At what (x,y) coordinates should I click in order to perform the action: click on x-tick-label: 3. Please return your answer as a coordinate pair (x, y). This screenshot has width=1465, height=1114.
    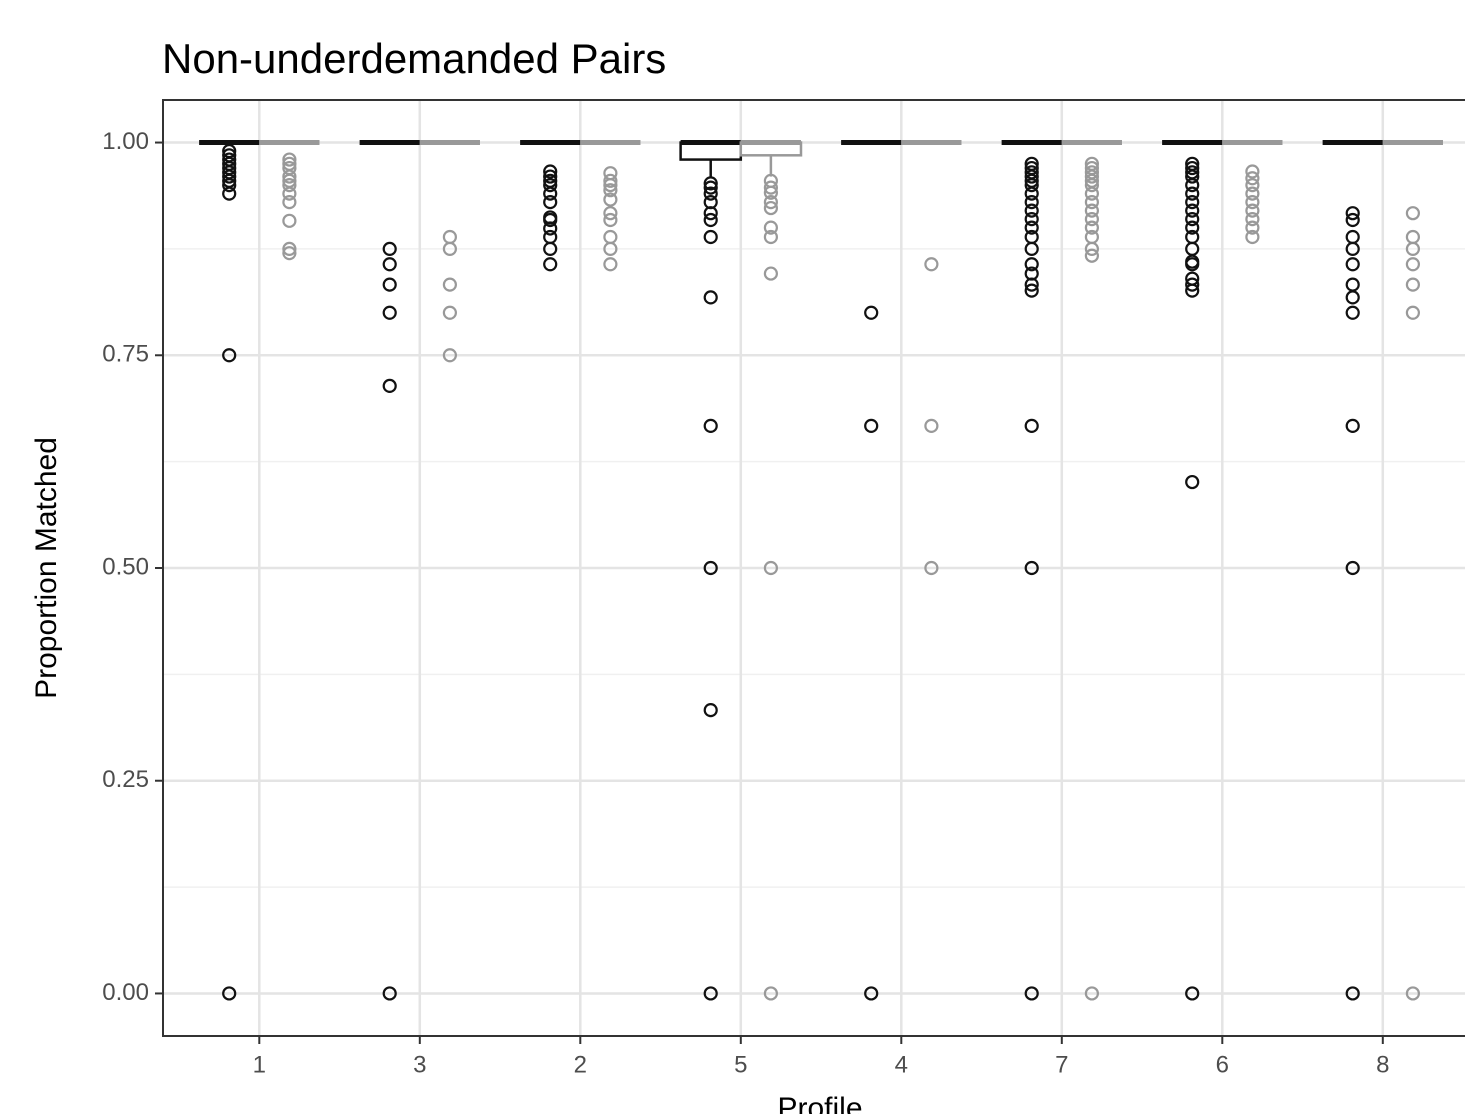
    Looking at the image, I should click on (419, 1064).